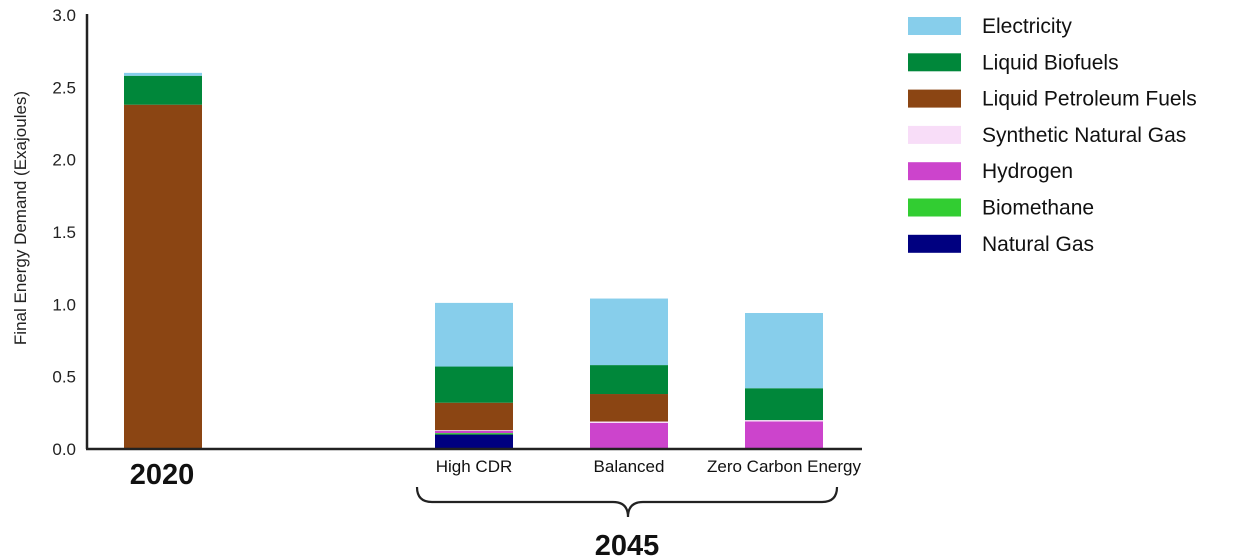  What do you see at coordinates (627, 502) in the screenshot?
I see `group-brace` at bounding box center [627, 502].